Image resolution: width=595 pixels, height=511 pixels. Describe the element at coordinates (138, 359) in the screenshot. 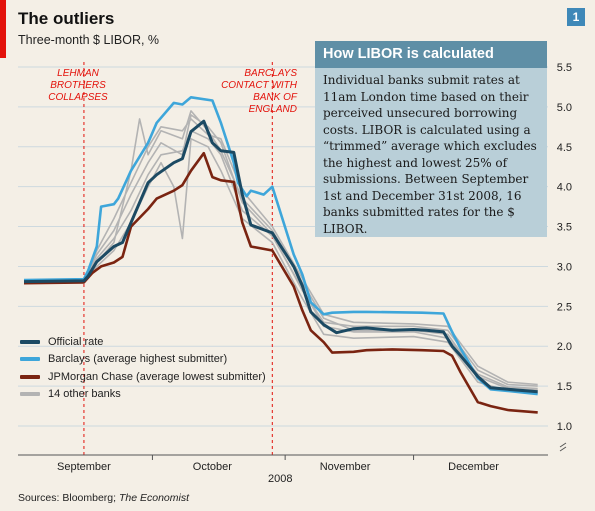

I see `legend-label-barclays: Barclays (average highest submitter)` at that location.